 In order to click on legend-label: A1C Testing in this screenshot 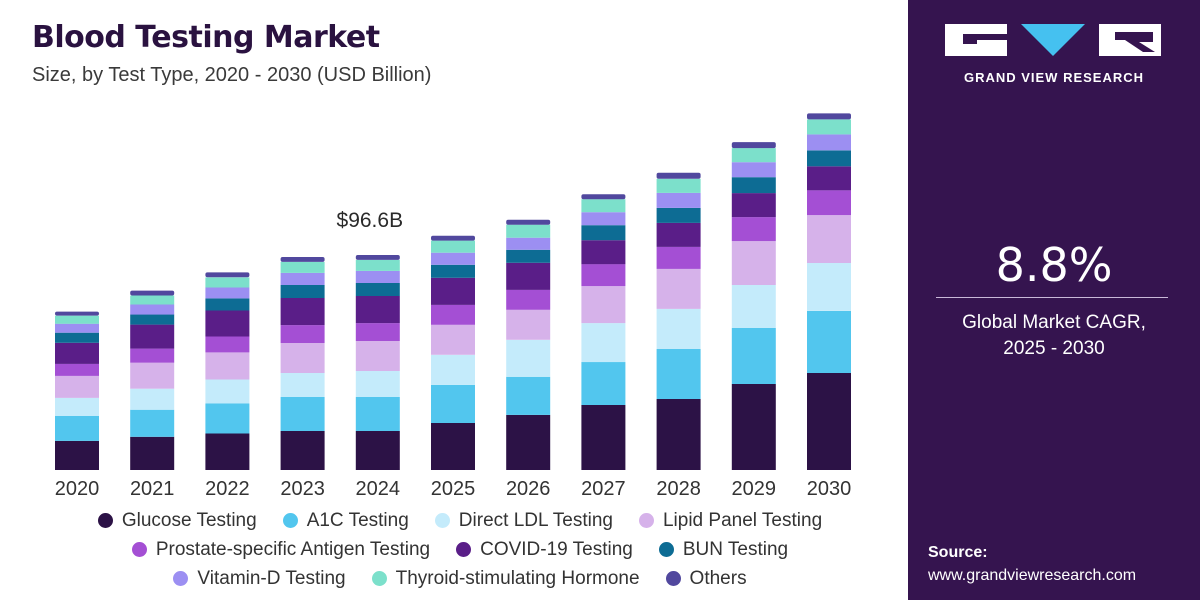, I will do `click(357, 520)`.